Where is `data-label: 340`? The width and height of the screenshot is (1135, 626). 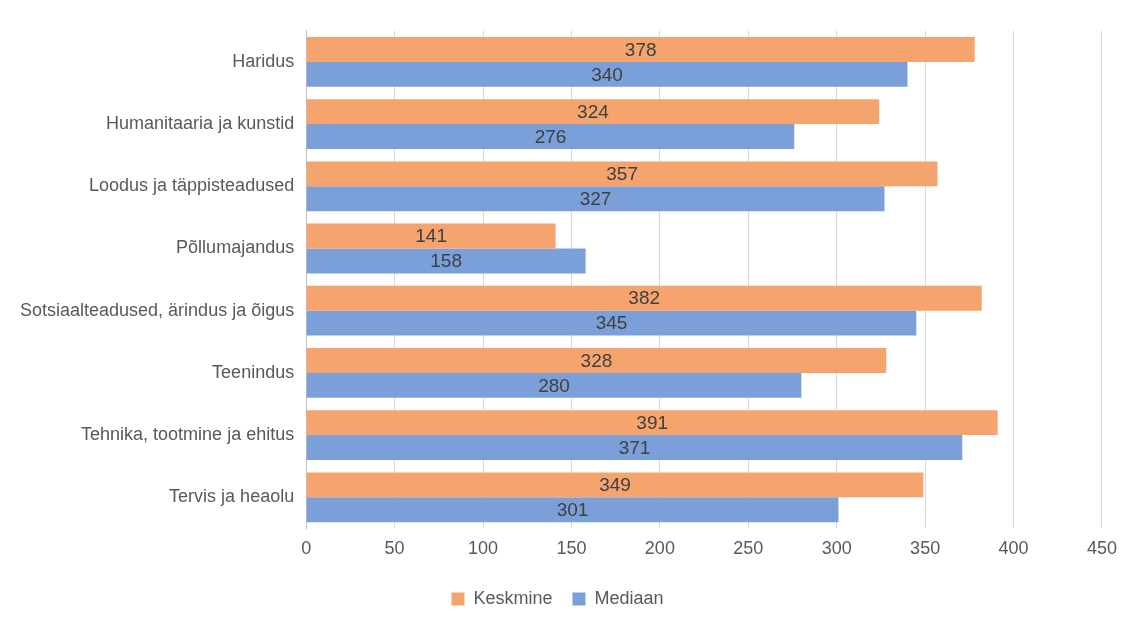 data-label: 340 is located at coordinates (607, 74).